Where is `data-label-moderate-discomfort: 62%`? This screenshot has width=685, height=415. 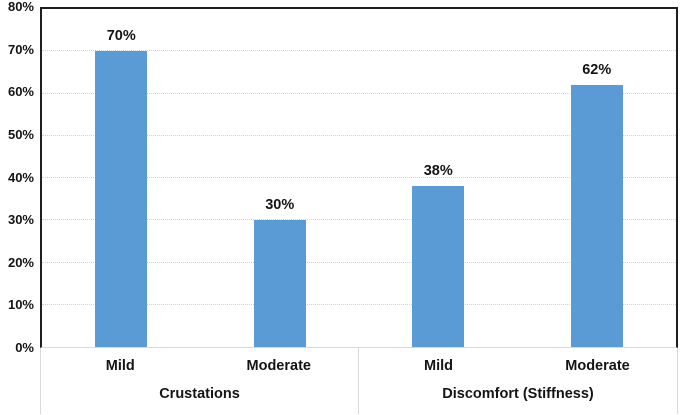 data-label-moderate-discomfort: 62% is located at coordinates (597, 70).